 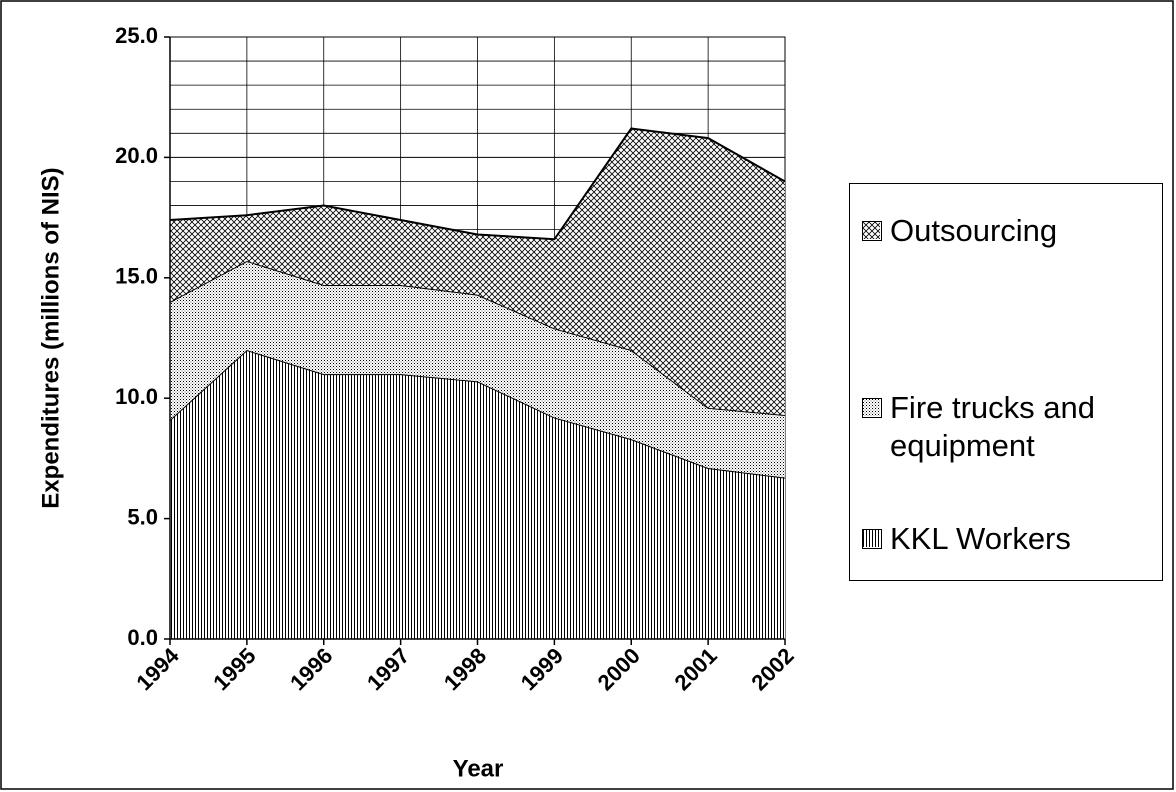 What do you see at coordinates (136, 35) in the screenshot?
I see `y-tick-label: 25.0` at bounding box center [136, 35].